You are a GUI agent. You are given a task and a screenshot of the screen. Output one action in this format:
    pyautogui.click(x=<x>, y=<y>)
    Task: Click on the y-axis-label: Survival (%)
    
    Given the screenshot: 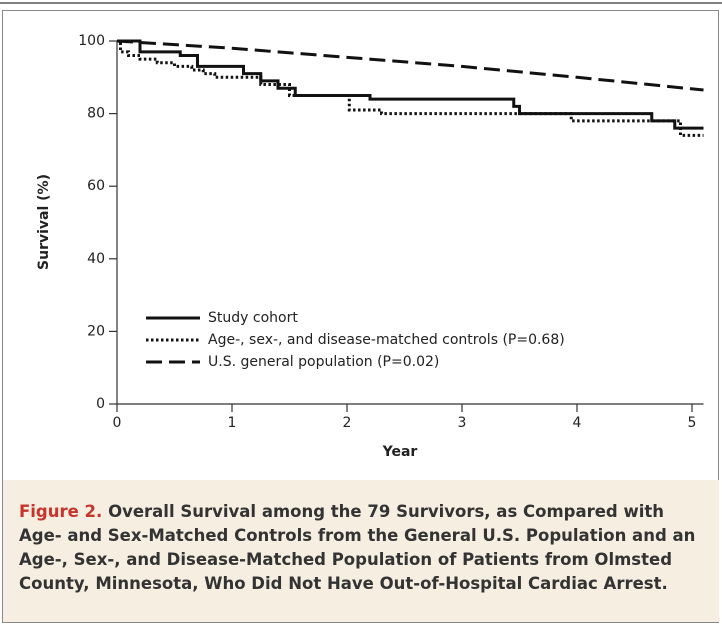 What is the action you would take?
    pyautogui.click(x=44, y=222)
    